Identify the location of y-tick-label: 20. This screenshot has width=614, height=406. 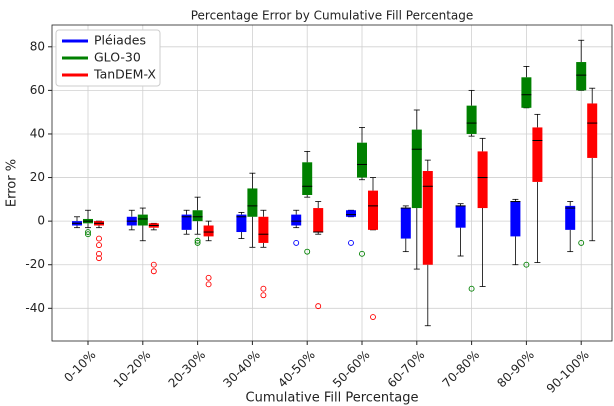
(37, 177).